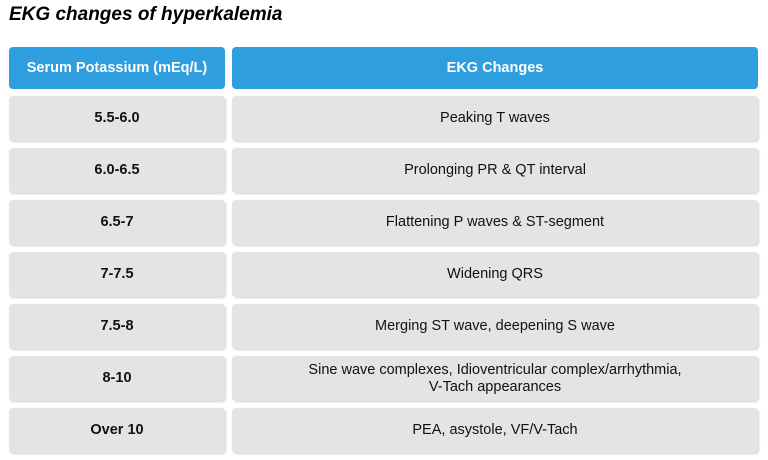 The image size is (768, 460). I want to click on potassium-cell: 6.0-6.5, so click(117, 170).